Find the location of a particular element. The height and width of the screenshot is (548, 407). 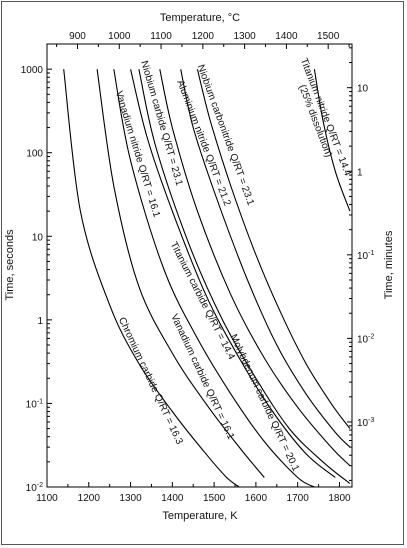

curve-label-line: Molybdenum carbide Q/RT = 20.1 is located at coordinates (265, 403).